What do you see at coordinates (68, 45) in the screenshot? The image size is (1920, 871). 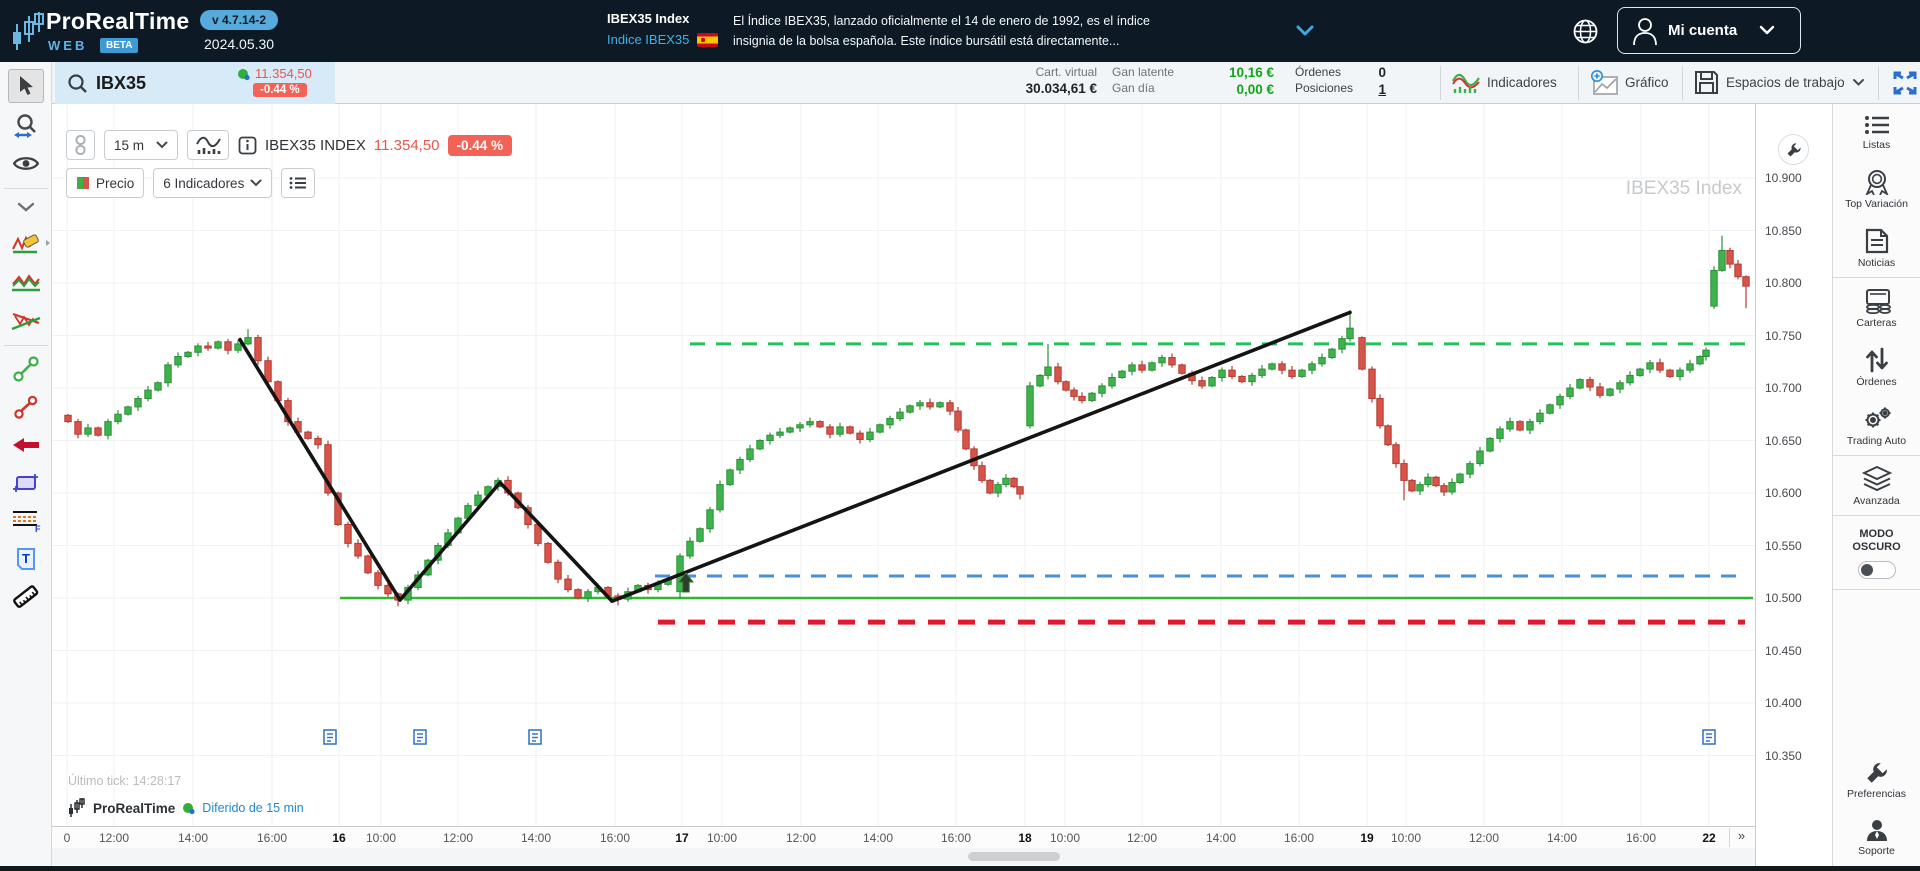 I see `brand-web-label: WEB` at bounding box center [68, 45].